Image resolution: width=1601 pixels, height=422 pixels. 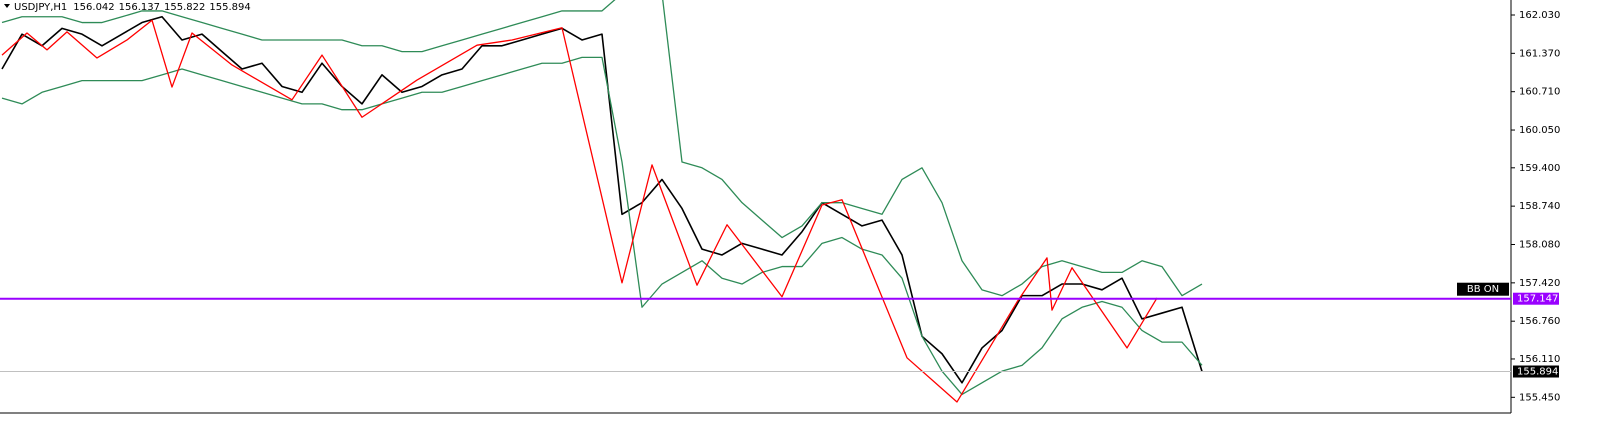 What do you see at coordinates (1539, 206) in the screenshot?
I see `y-tick-label: 158.740` at bounding box center [1539, 206].